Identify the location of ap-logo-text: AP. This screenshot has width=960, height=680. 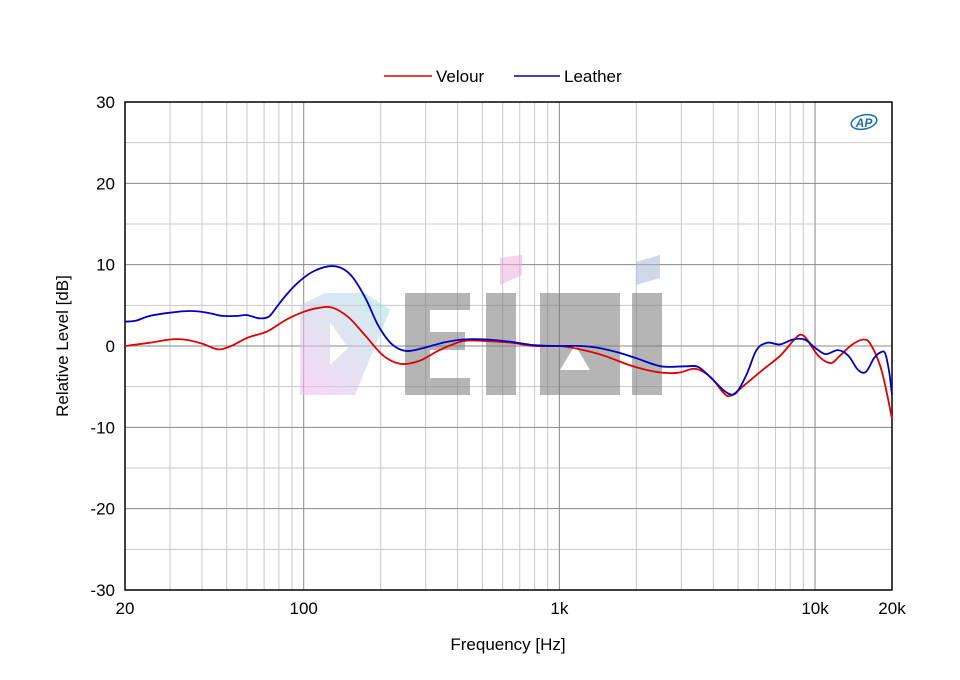
(864, 123).